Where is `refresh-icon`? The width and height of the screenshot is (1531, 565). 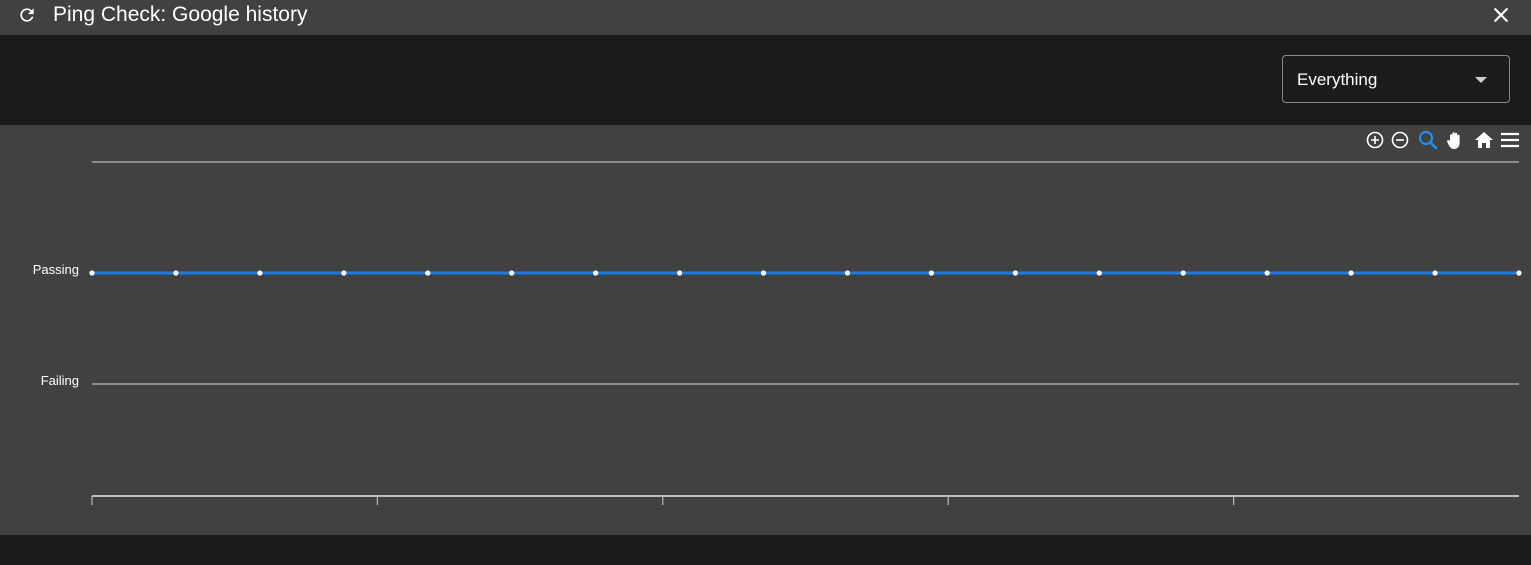
refresh-icon is located at coordinates (27, 15).